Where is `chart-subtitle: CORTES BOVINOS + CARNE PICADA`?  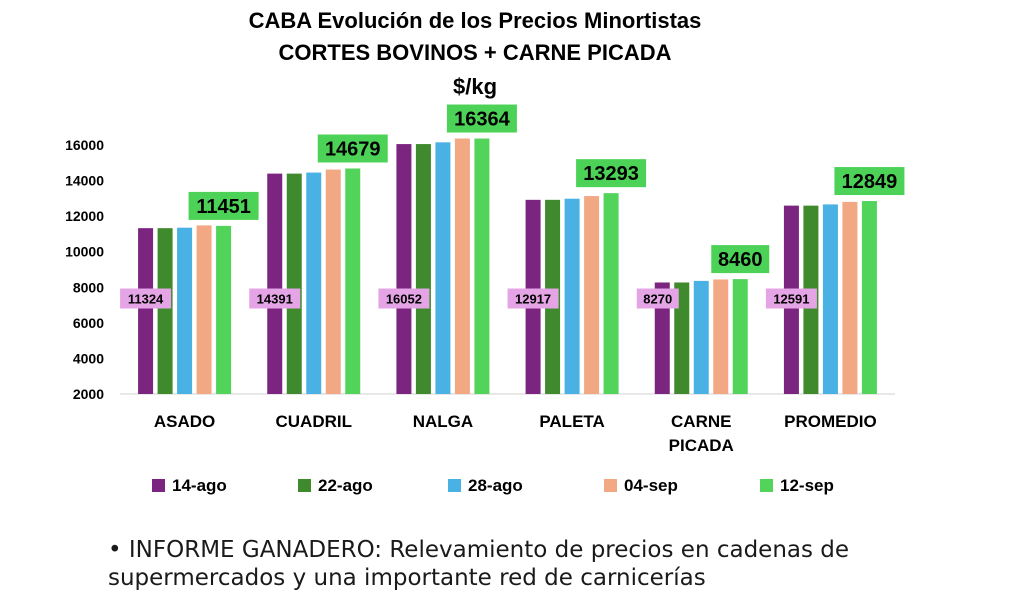 chart-subtitle: CORTES BOVINOS + CARNE PICADA is located at coordinates (475, 52).